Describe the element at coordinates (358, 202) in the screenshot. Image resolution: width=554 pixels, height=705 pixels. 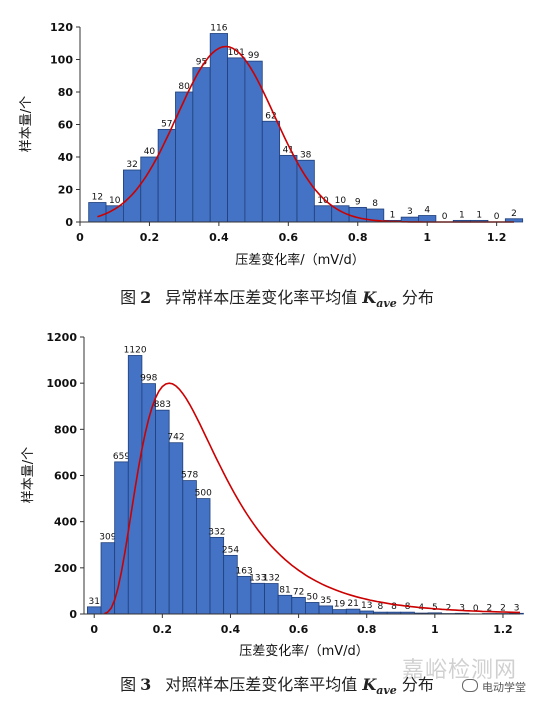
I see `bar-data-label: 9` at that location.